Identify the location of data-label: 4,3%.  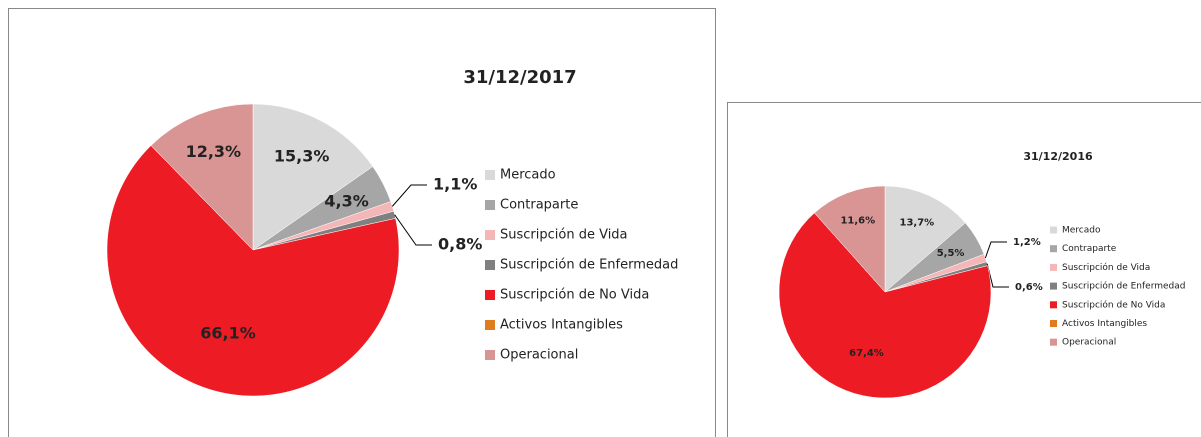
(346, 201).